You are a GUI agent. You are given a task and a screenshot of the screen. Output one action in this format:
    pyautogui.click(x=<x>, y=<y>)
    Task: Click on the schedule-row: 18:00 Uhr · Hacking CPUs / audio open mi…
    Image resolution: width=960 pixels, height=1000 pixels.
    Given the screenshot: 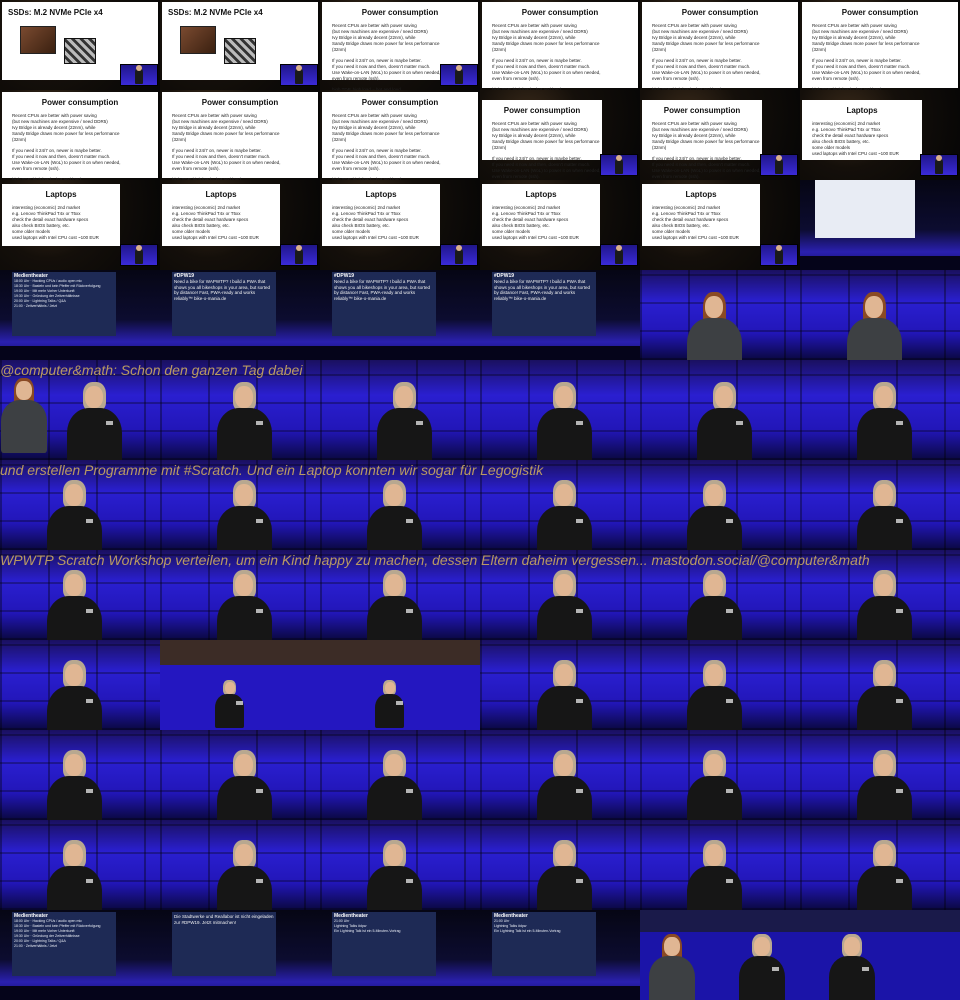 What is the action you would take?
    pyautogui.click(x=48, y=921)
    